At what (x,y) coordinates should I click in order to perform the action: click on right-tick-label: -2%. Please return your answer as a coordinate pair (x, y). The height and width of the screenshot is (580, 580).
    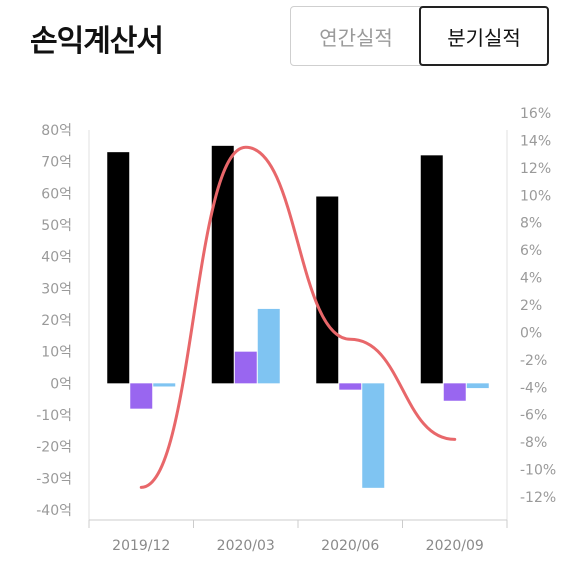
    Looking at the image, I should click on (533, 361).